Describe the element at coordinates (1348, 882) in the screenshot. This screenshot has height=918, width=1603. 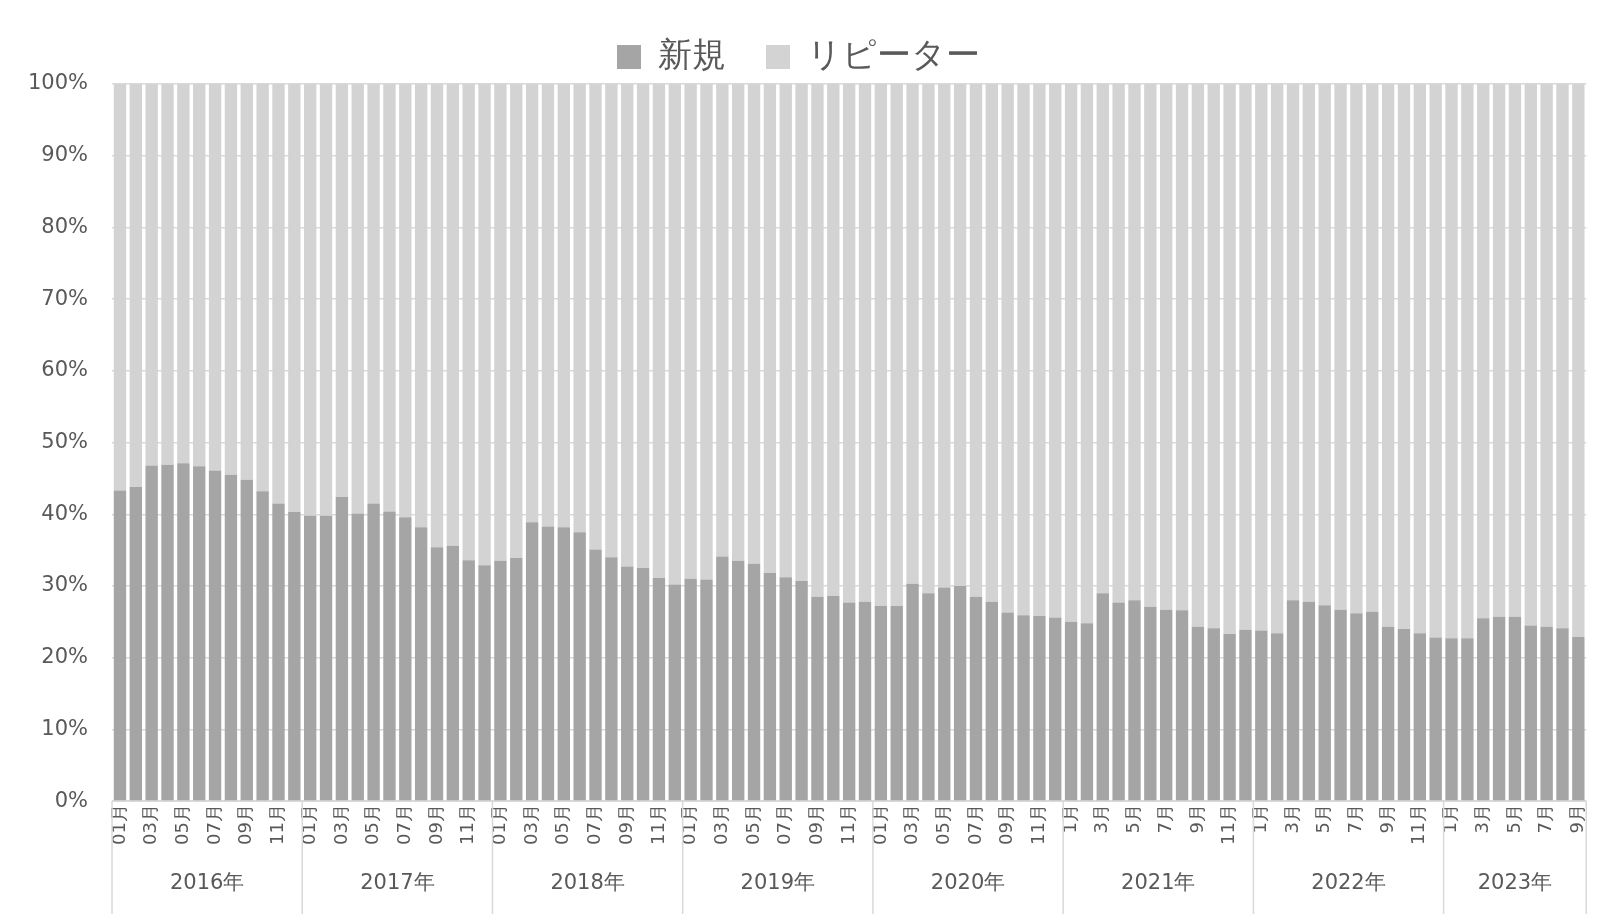
I see `text: 2022年` at that location.